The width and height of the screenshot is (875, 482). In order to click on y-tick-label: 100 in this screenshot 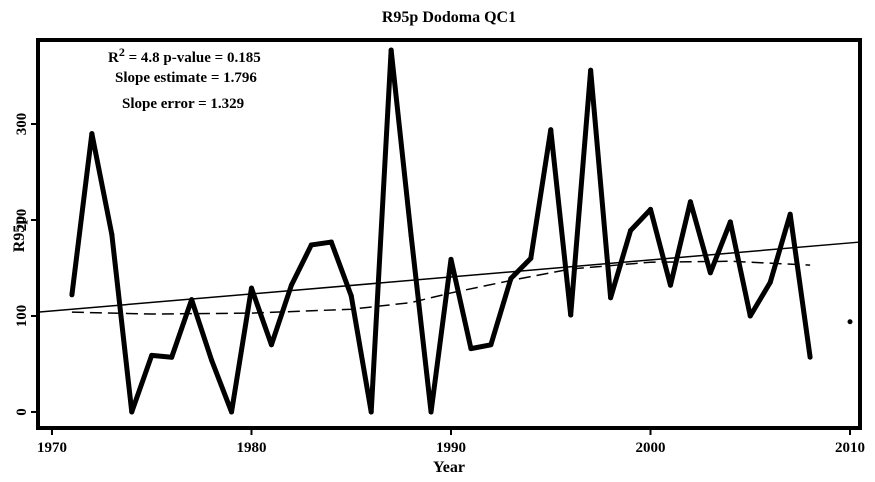, I will do `click(22, 316)`.